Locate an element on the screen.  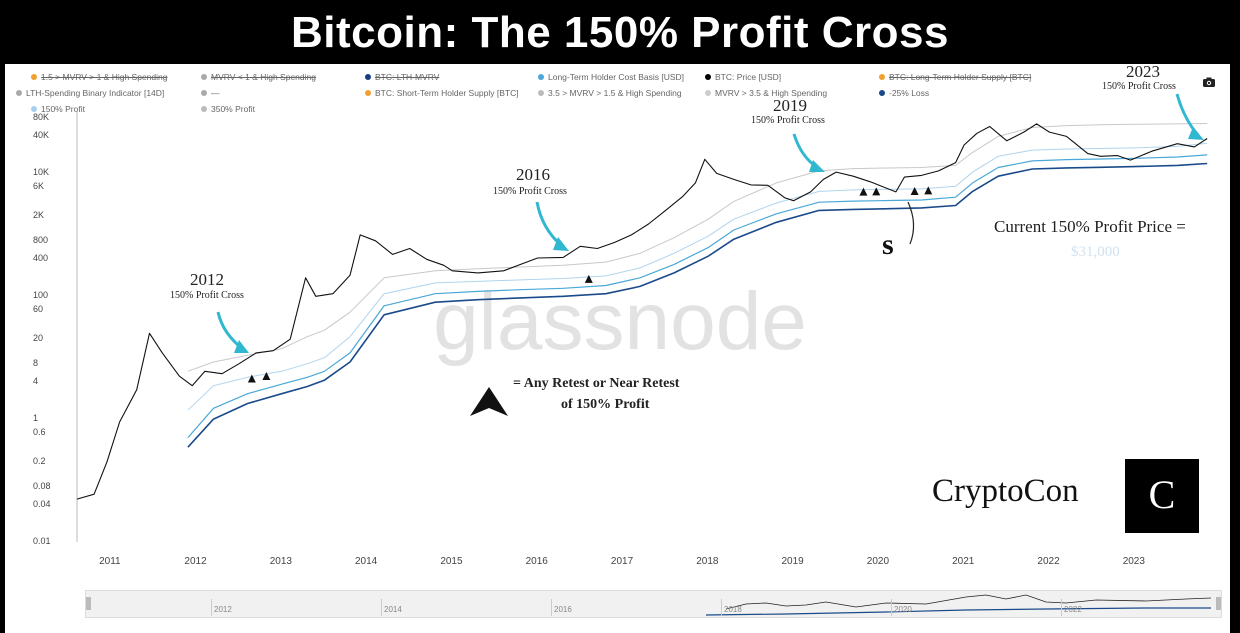
y-tick-label: 4 is located at coordinates (36, 381).